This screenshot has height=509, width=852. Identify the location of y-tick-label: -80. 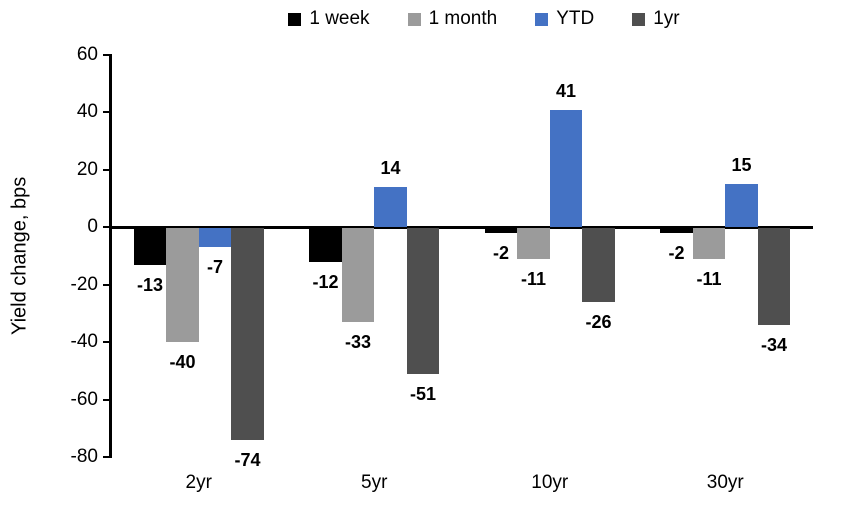
(84, 456).